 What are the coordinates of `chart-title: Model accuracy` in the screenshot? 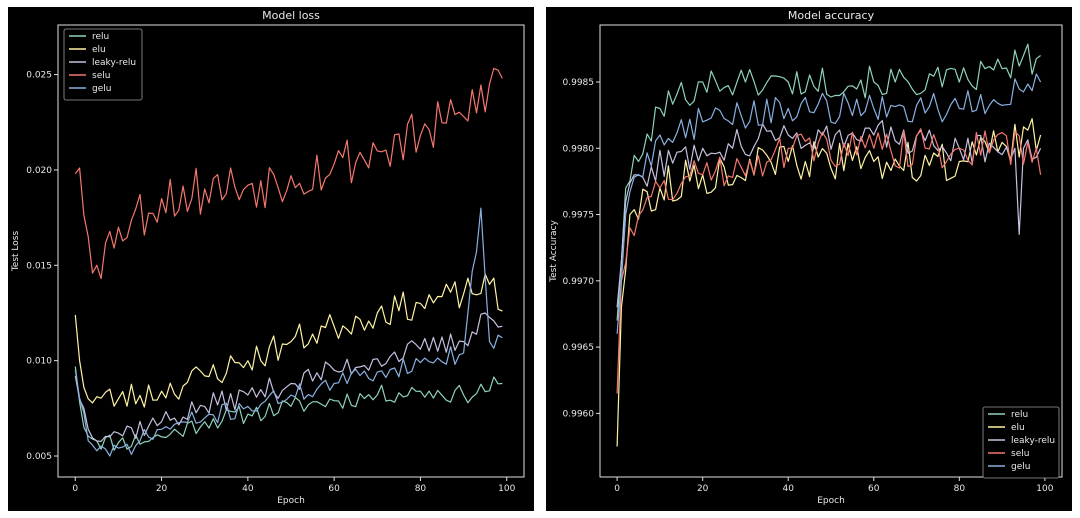 It's located at (831, 15).